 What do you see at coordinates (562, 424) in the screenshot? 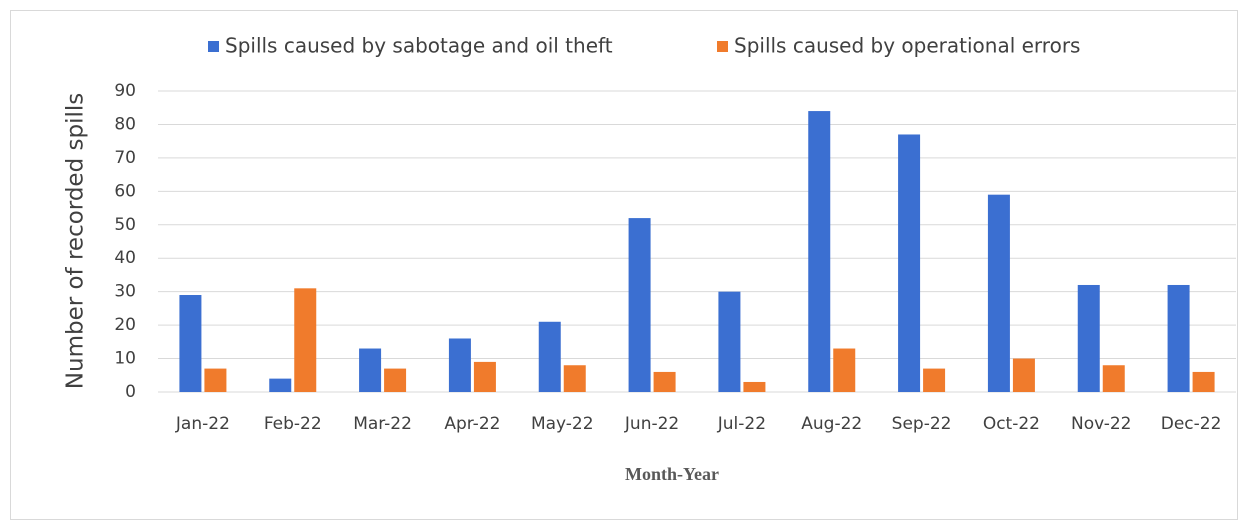
I see `x-tick-label: May-22` at bounding box center [562, 424].